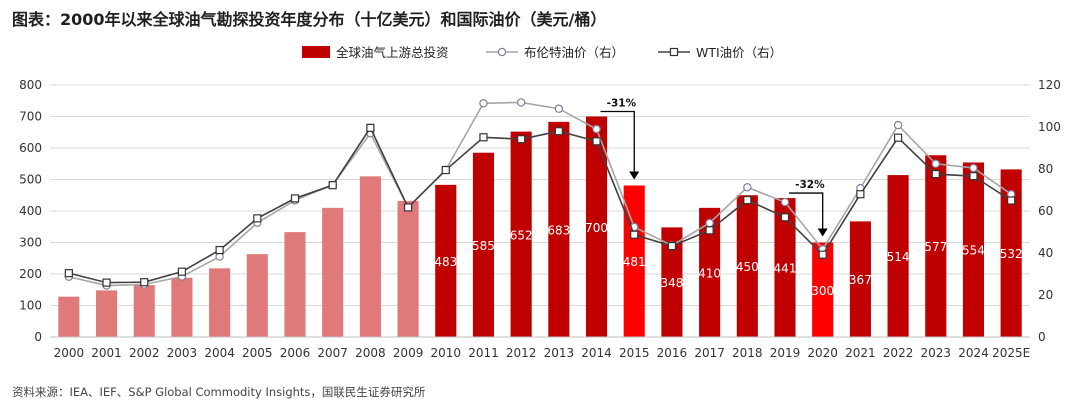 The width and height of the screenshot is (1080, 409). I want to click on bar-2017, so click(710, 272).